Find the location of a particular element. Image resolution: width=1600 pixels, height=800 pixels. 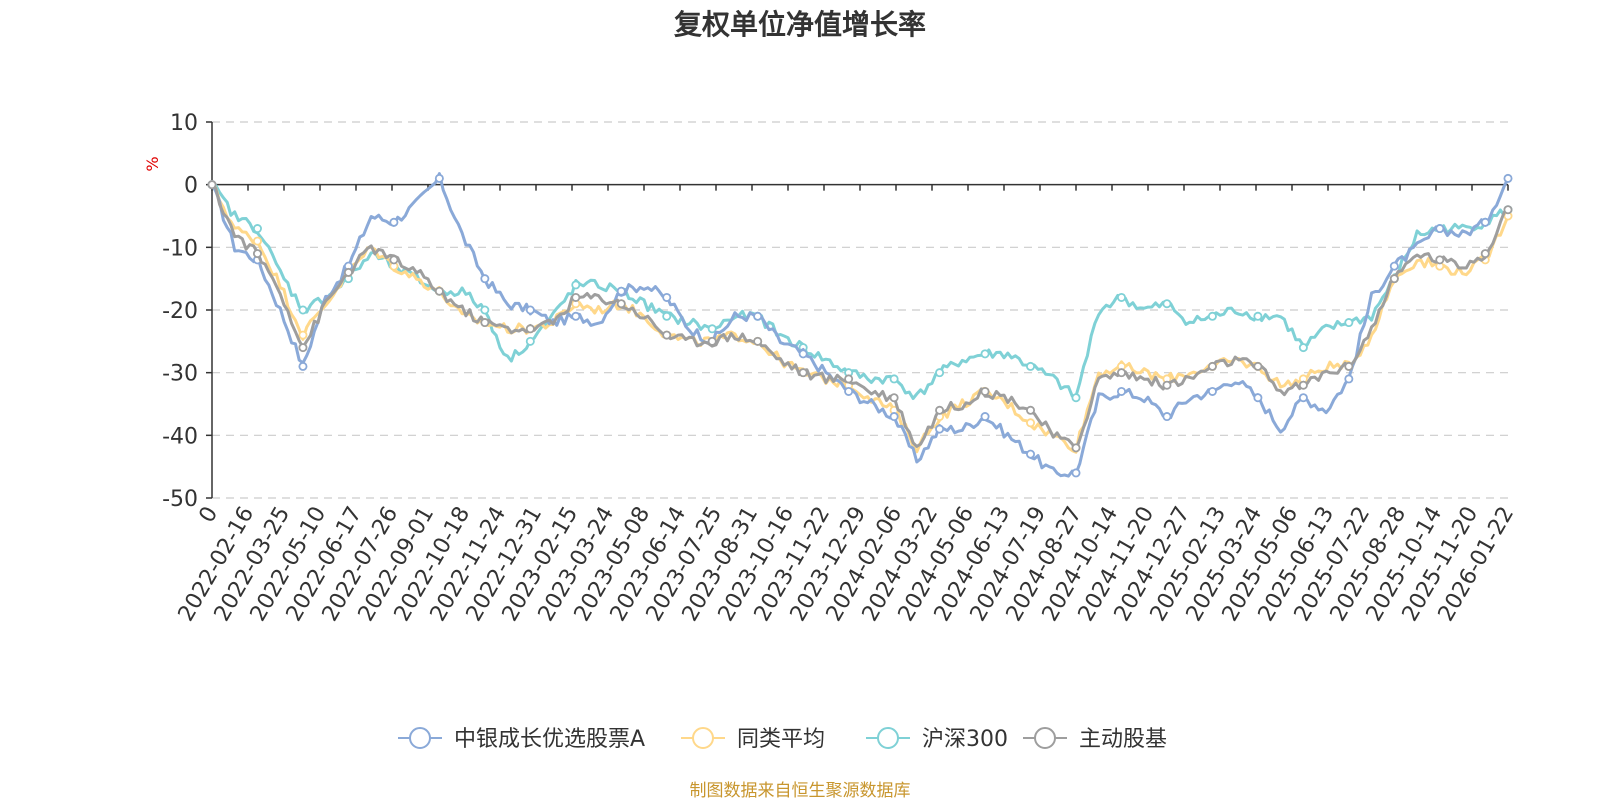

y-tick-labels: 10 0 -10 -20 -30 -40 -50 is located at coordinates (187, 311).